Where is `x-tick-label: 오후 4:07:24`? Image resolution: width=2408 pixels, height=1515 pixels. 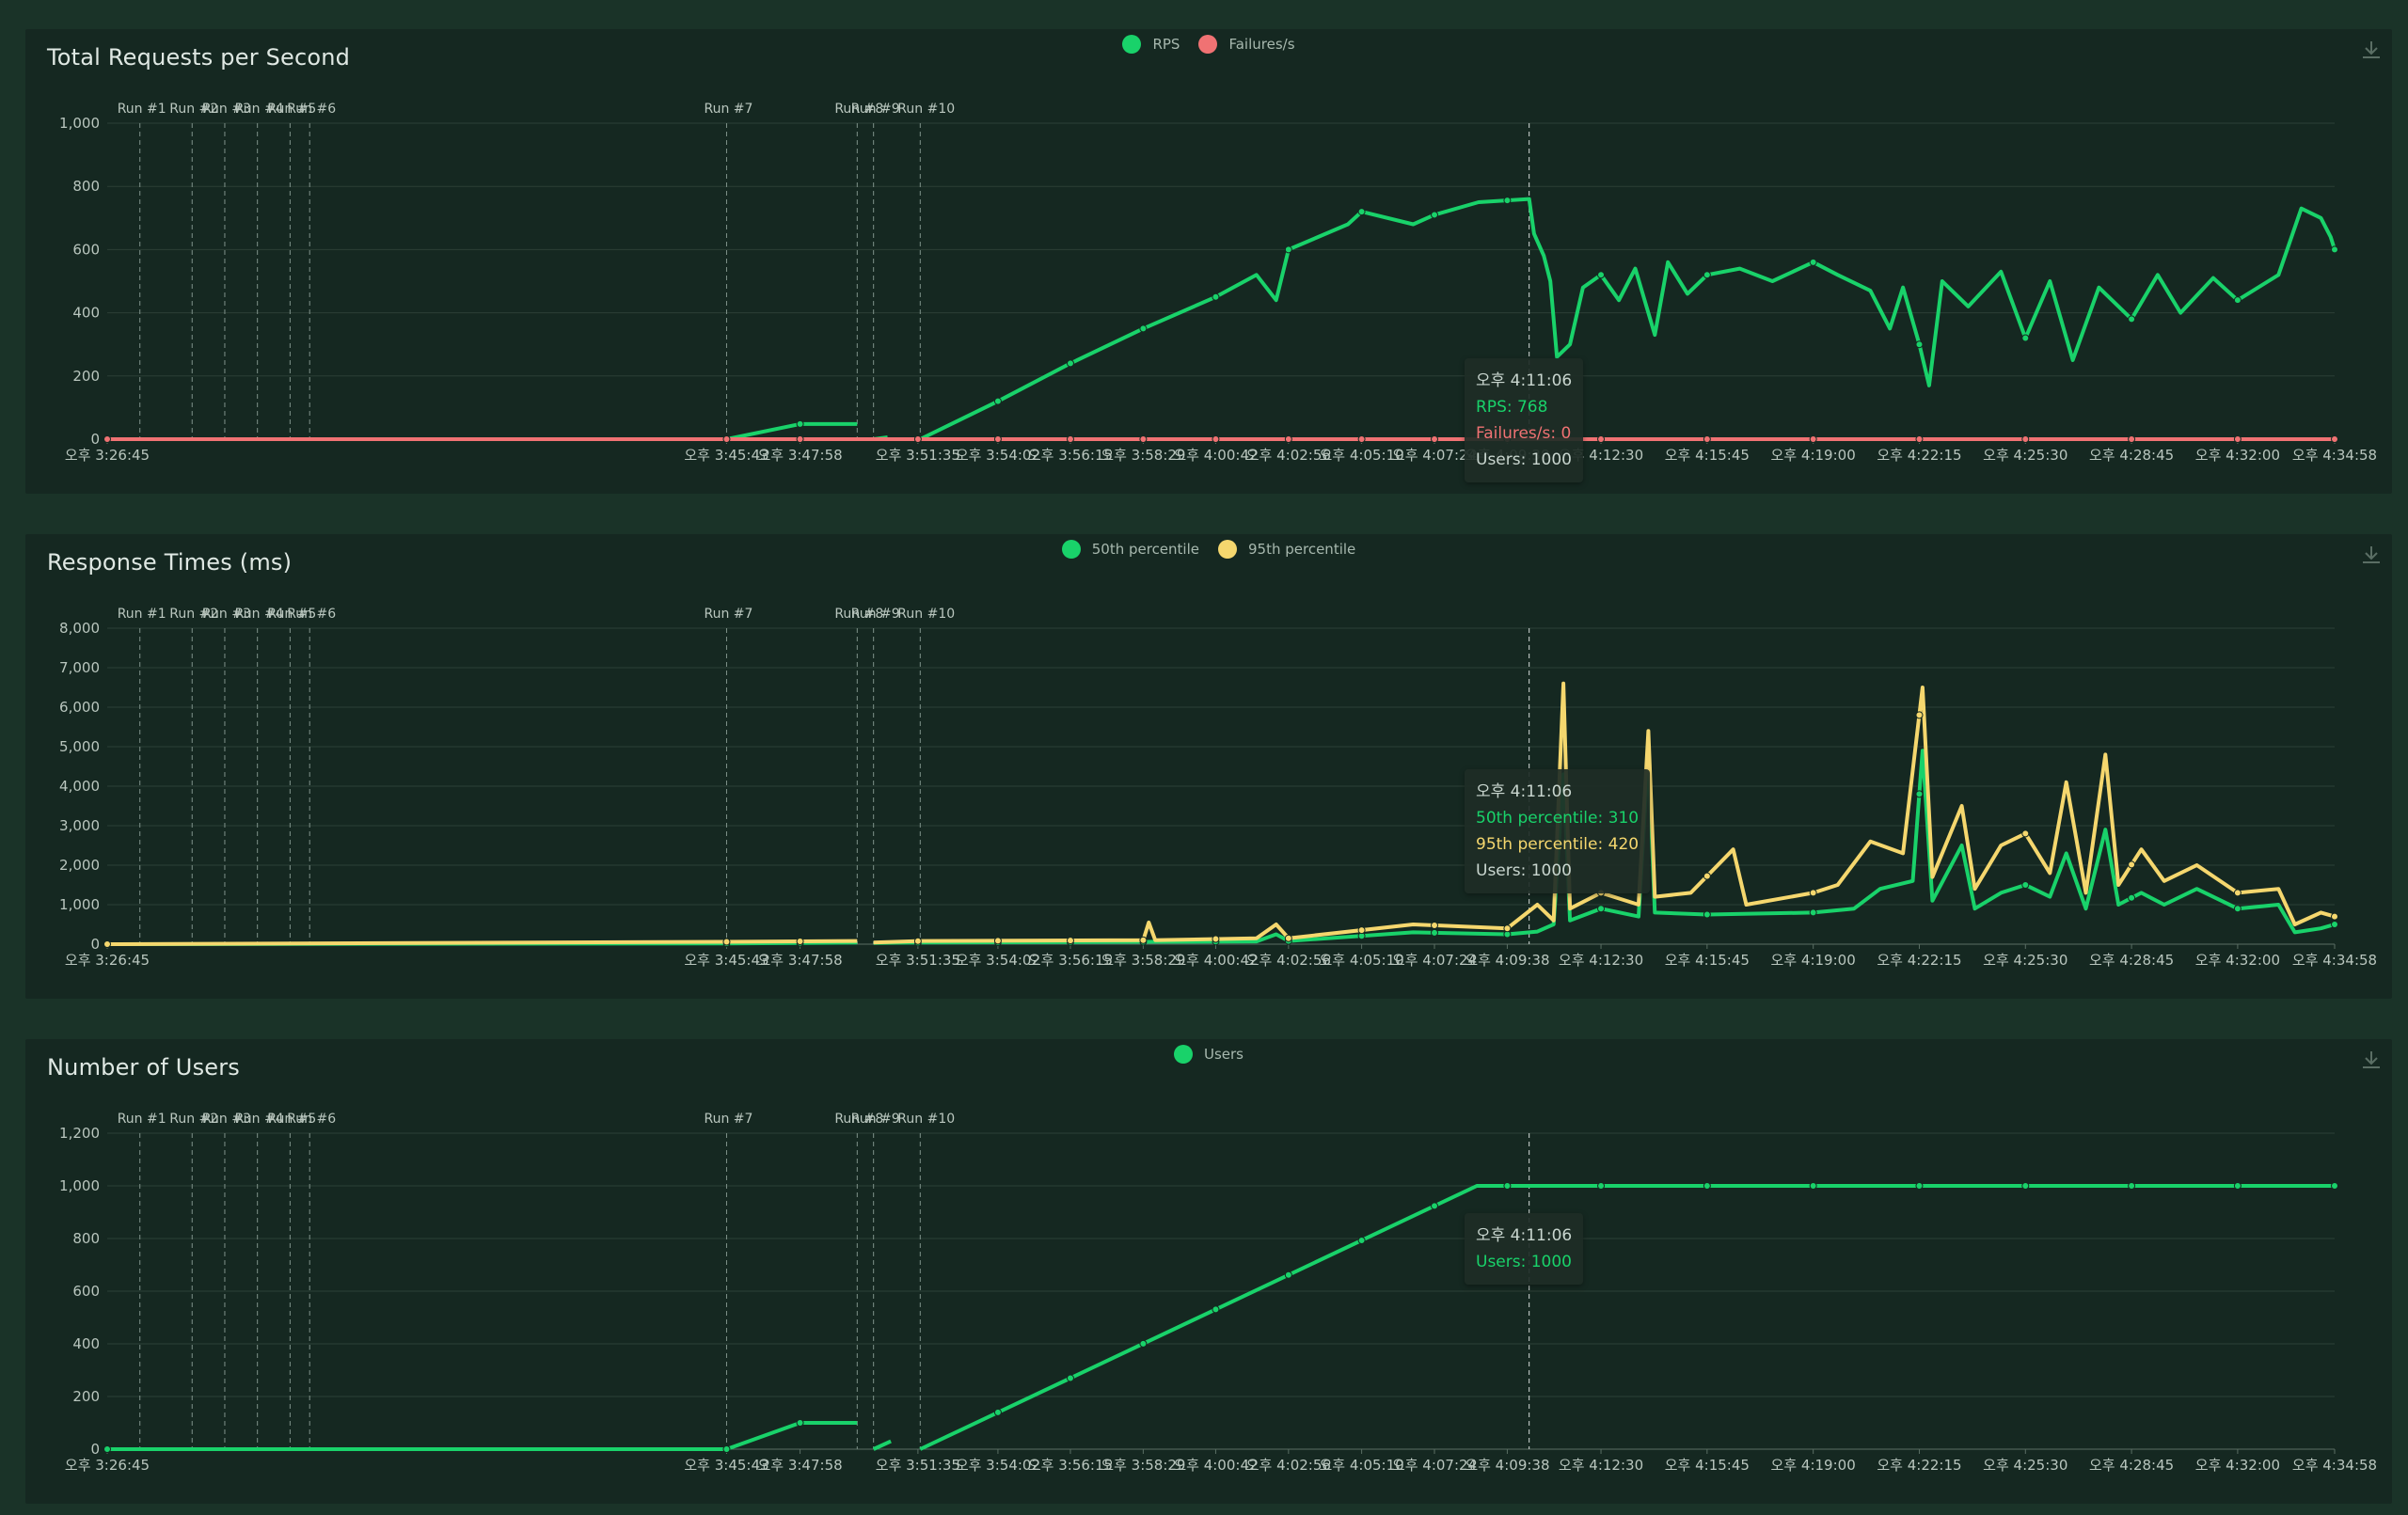 x-tick-label: 오후 4:07:24 is located at coordinates (1435, 455).